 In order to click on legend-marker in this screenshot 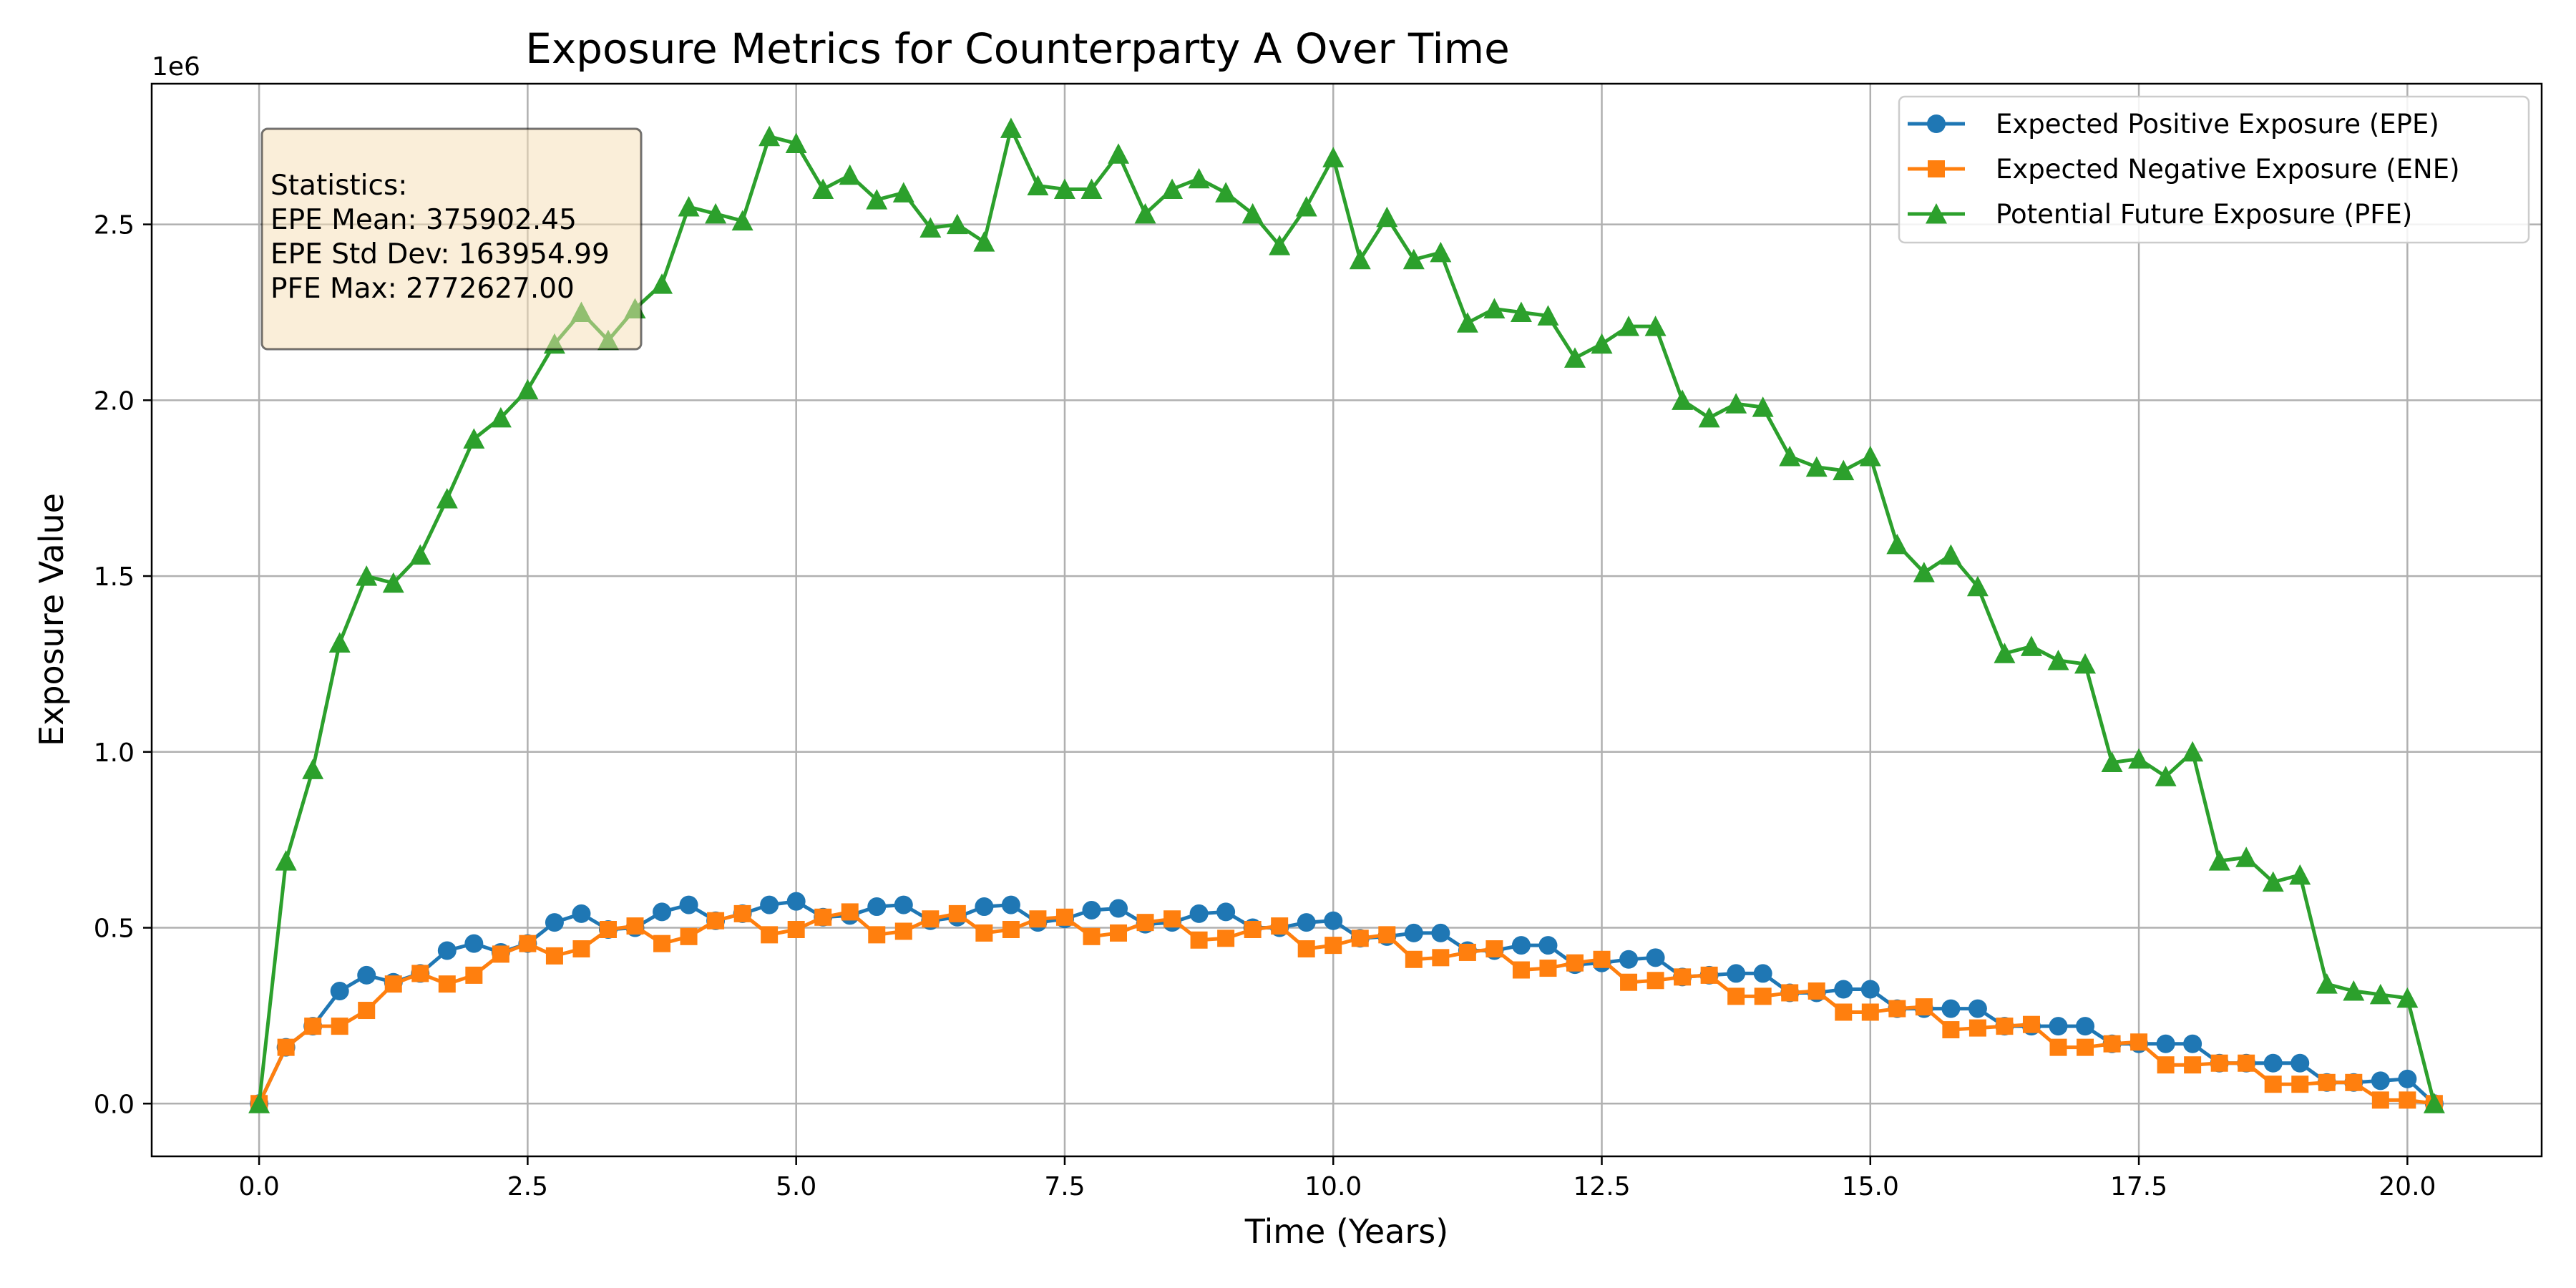, I will do `click(1936, 123)`.